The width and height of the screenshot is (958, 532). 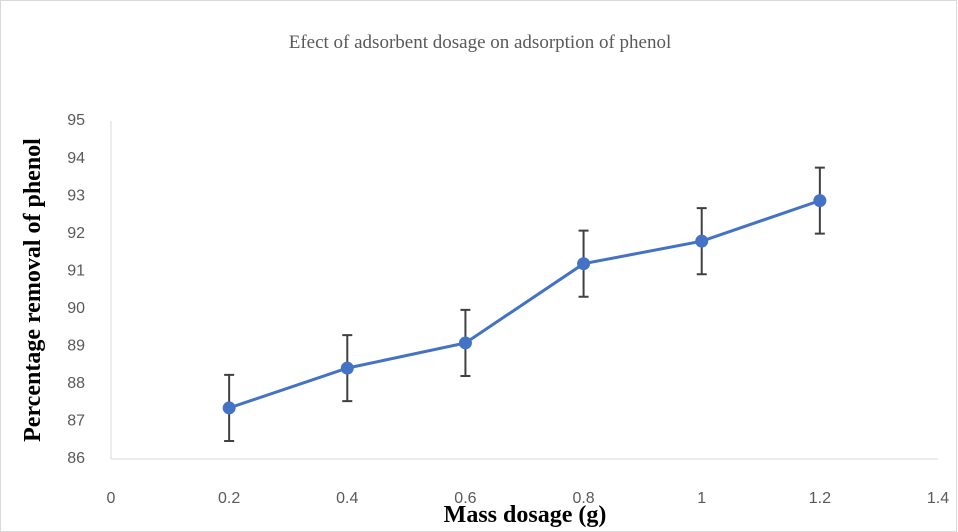 I want to click on y-tick-label: 90, so click(x=76, y=308).